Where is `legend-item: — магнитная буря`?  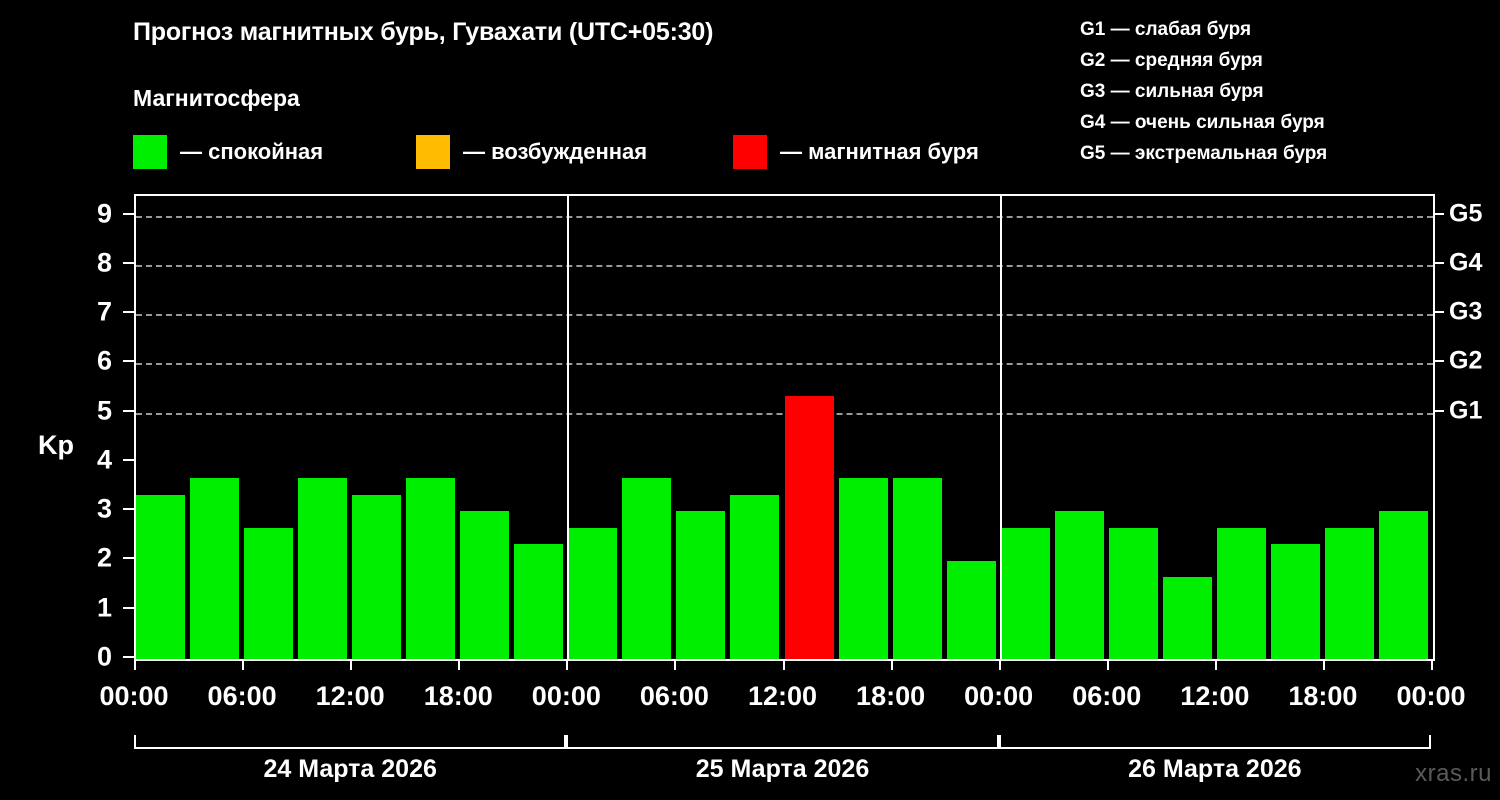
legend-item: — магнитная буря is located at coordinates (856, 152).